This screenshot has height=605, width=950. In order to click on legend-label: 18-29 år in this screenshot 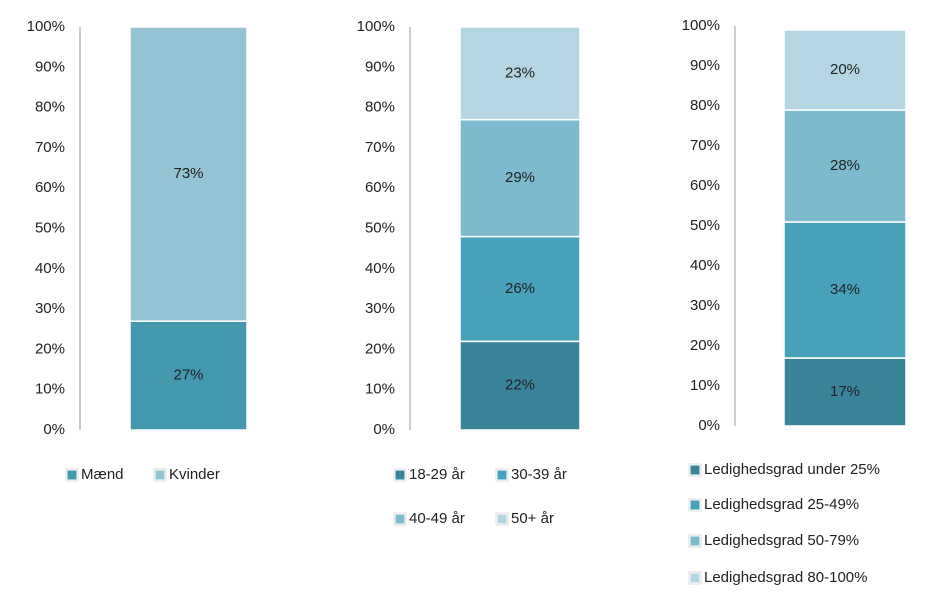, I will do `click(437, 474)`.